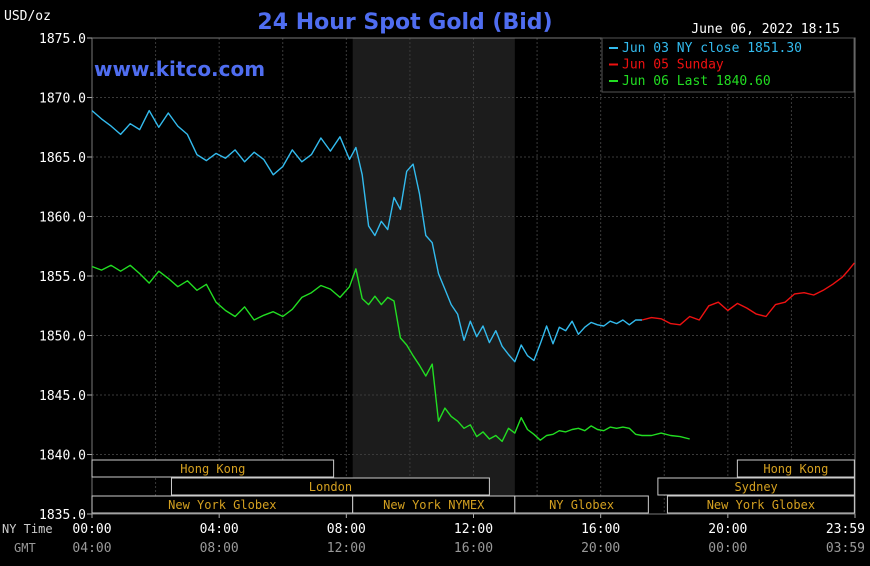  Describe the element at coordinates (346, 529) in the screenshot. I see `x-tick-label-ny: 08:00` at that location.